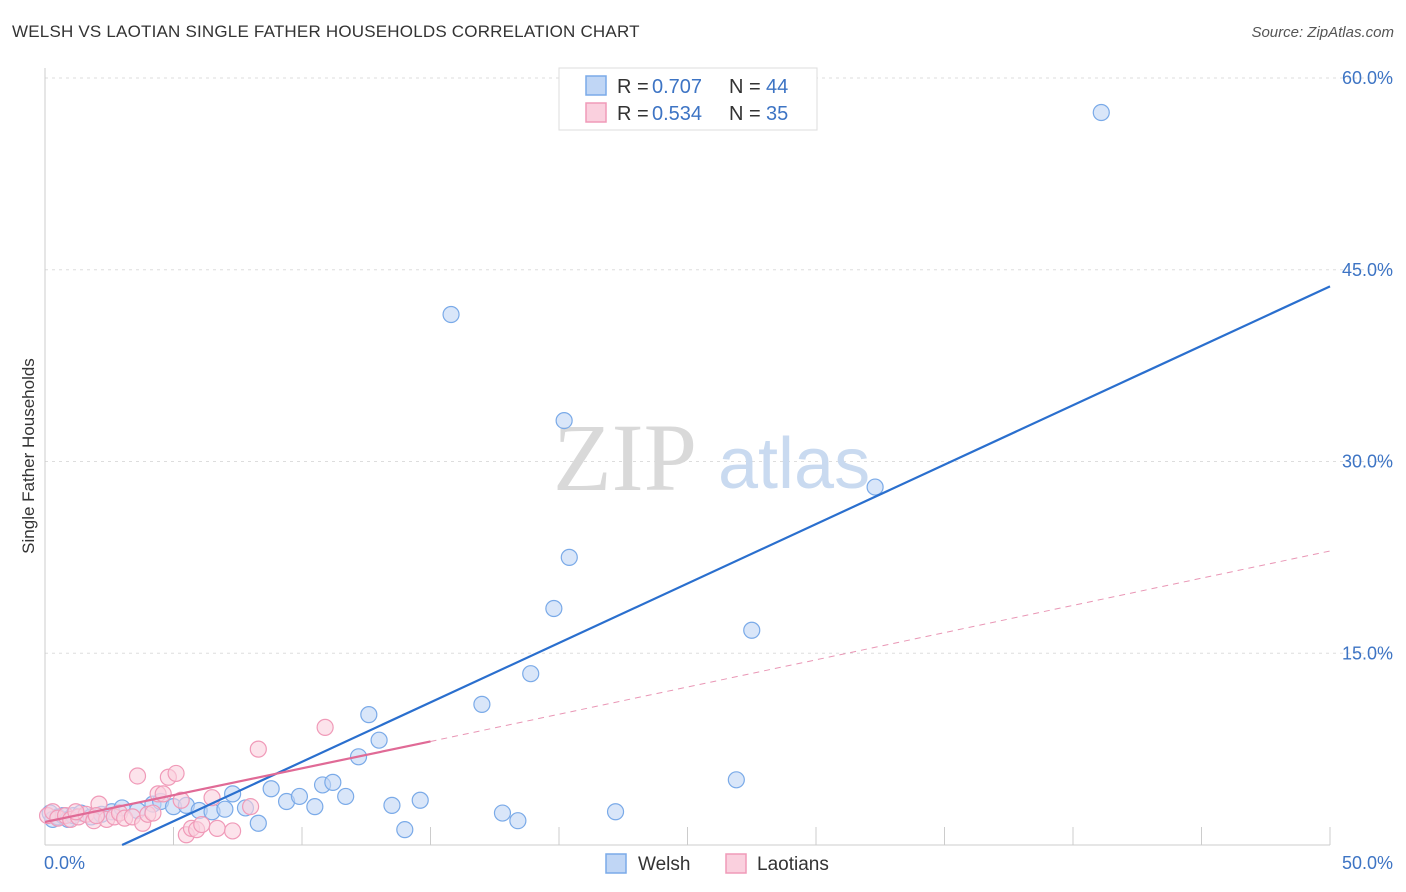 This screenshot has width=1406, height=892. I want to click on y-tick-label-2: 45.0%, so click(1367, 270).